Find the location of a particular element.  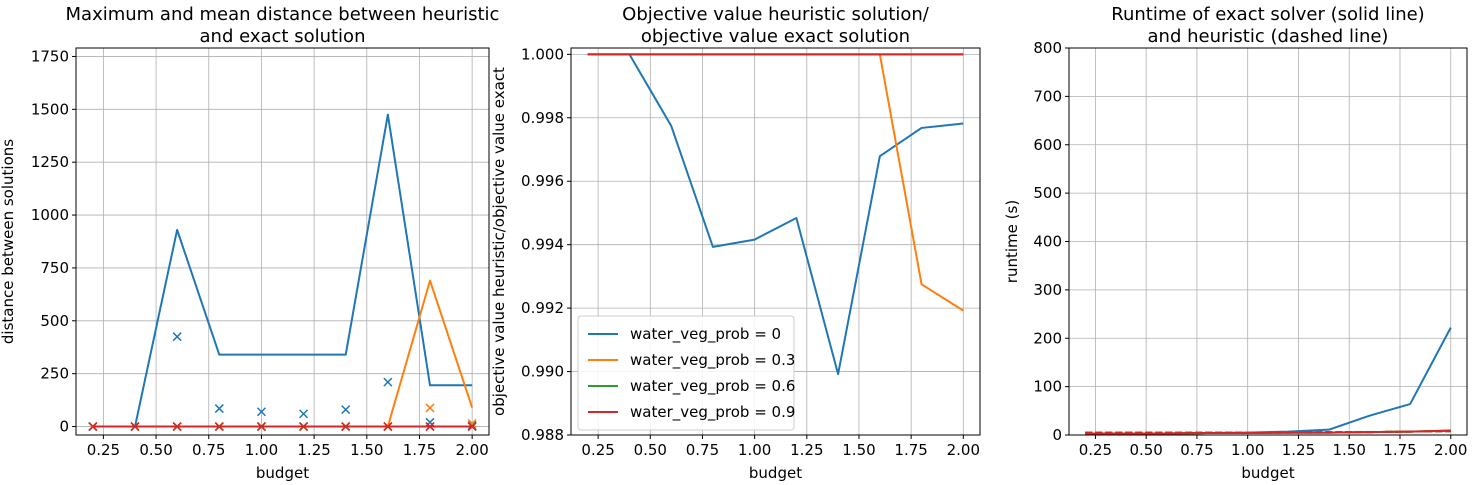

y-tick-label: 1000 is located at coordinates (50, 215).